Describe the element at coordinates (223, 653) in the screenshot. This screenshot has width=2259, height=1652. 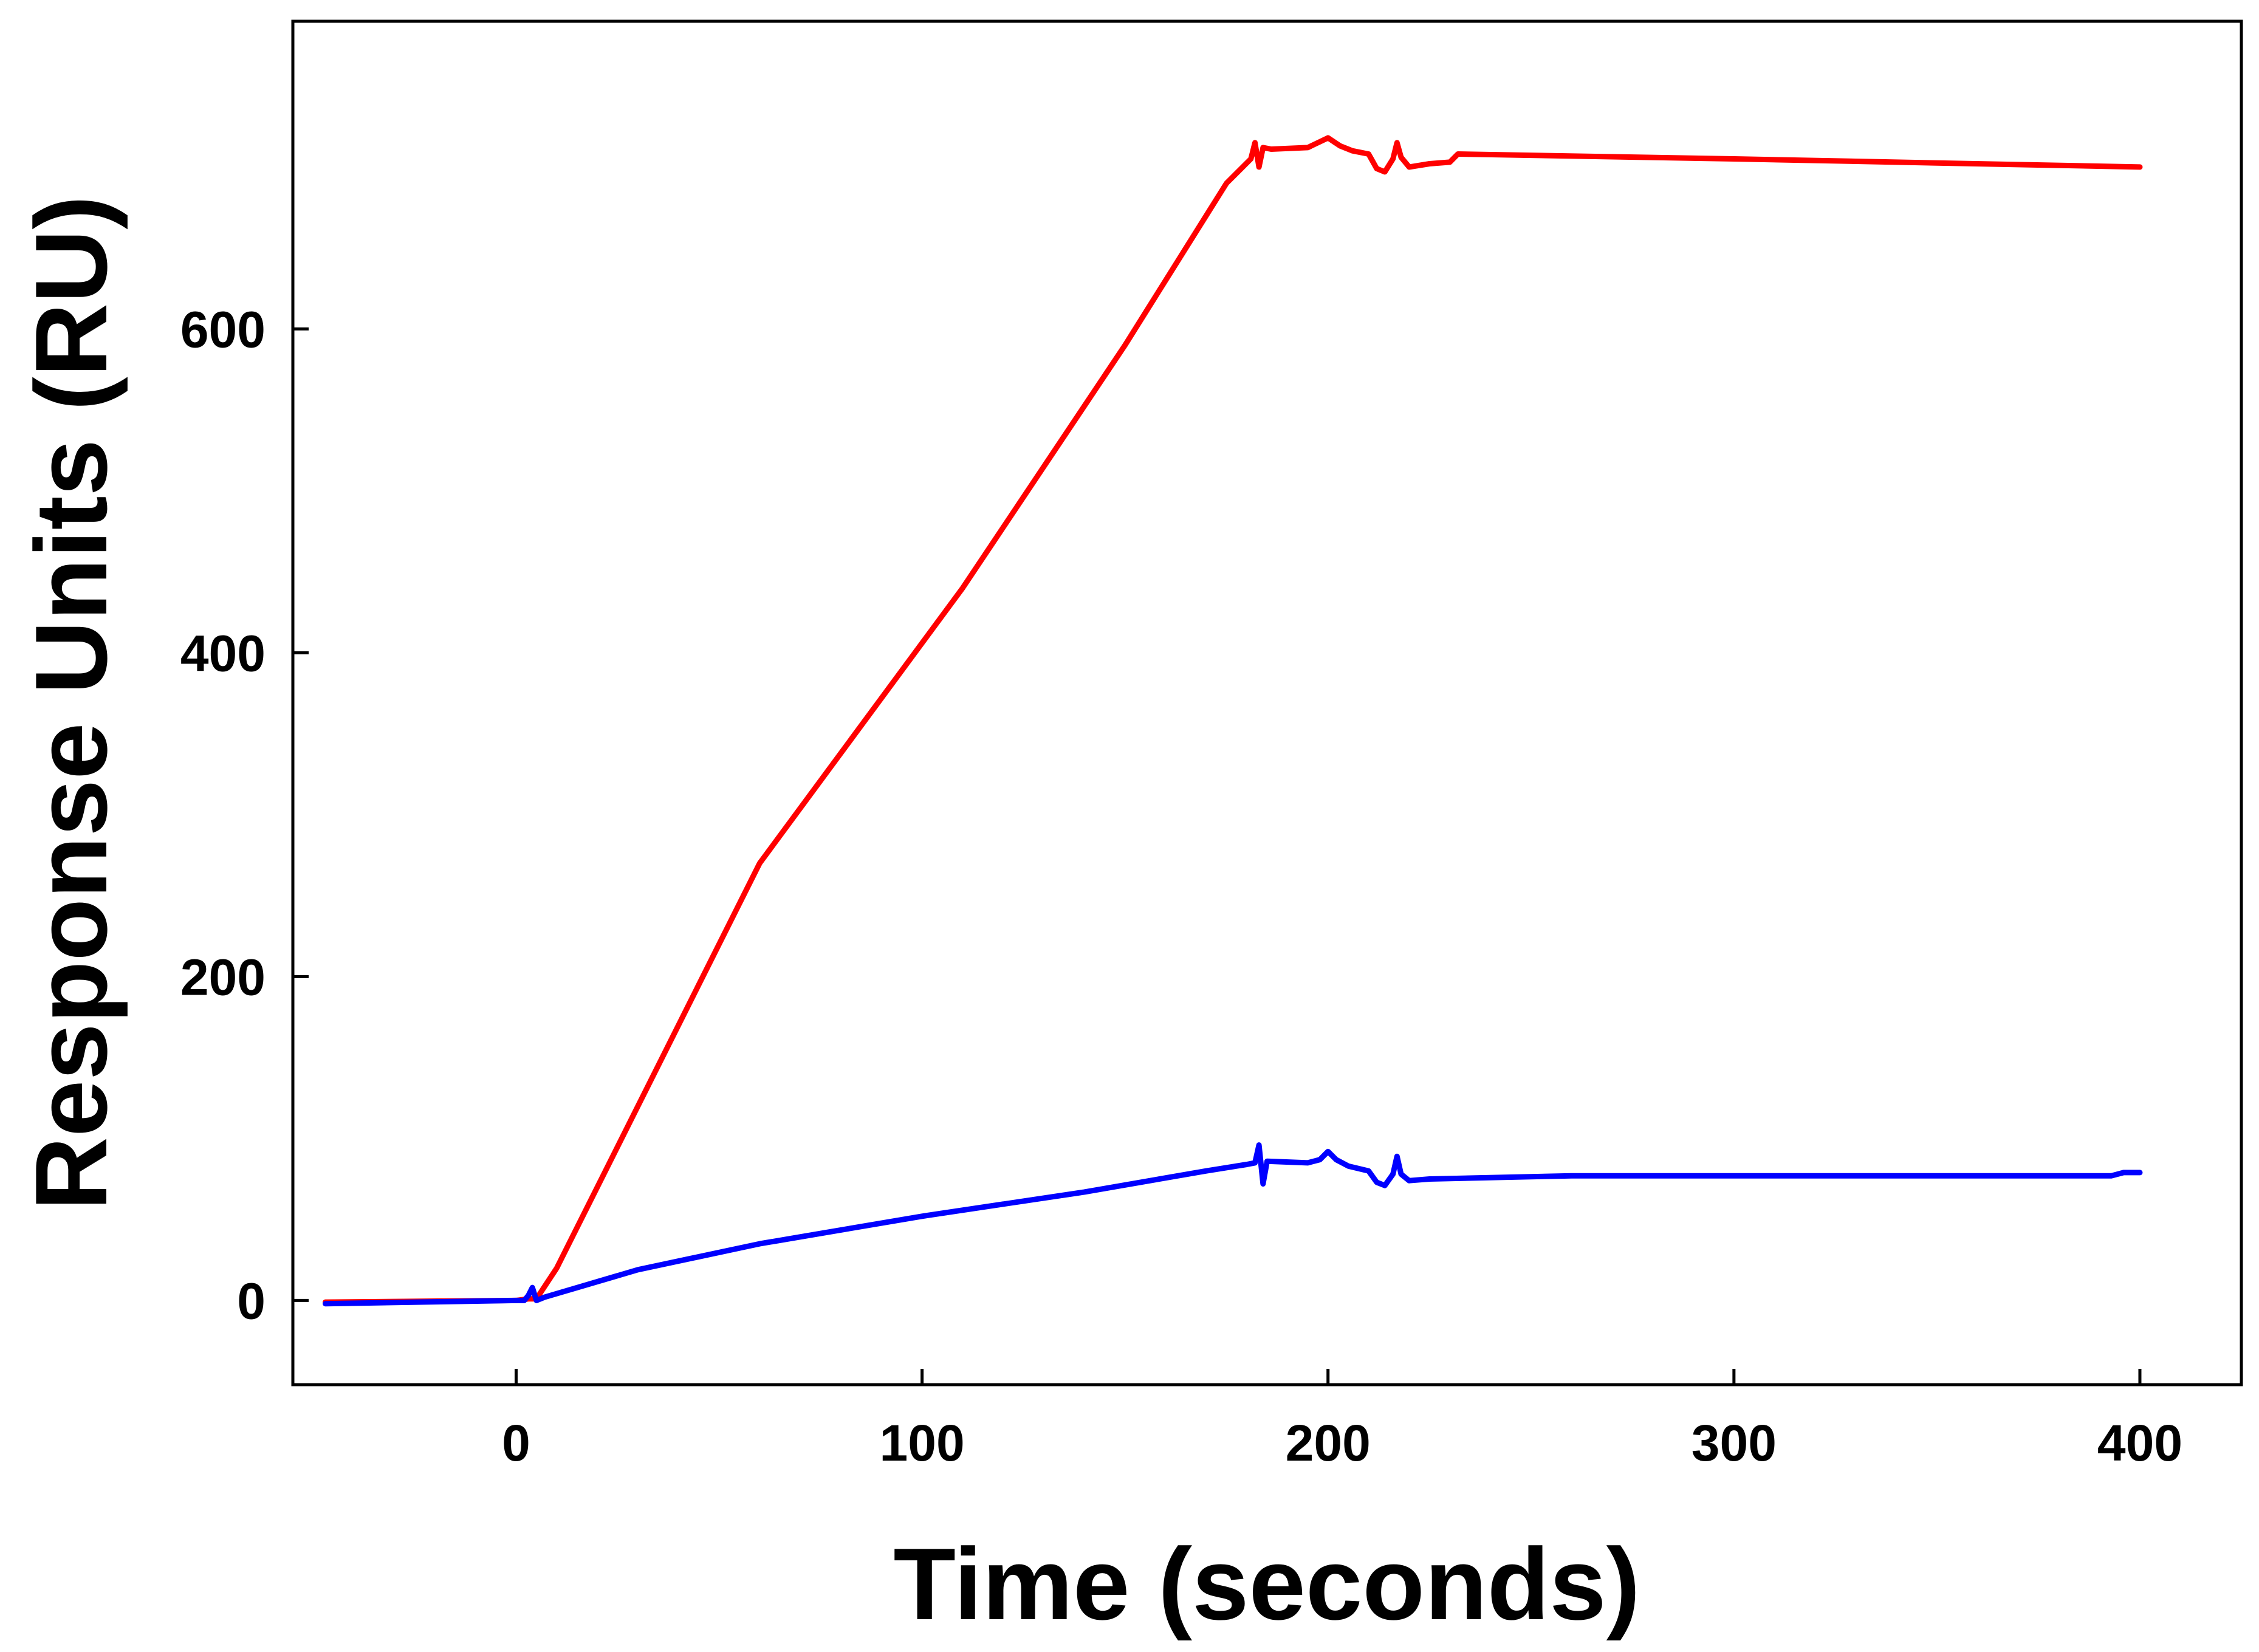
I see `y-tick-label: 400` at that location.